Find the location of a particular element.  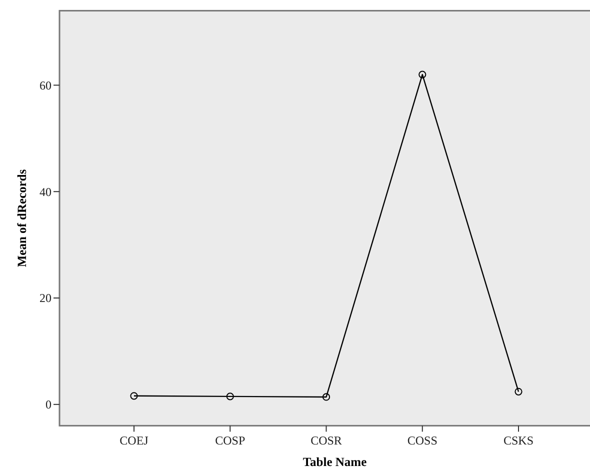

y-tick-label: 40 is located at coordinates (46, 191).